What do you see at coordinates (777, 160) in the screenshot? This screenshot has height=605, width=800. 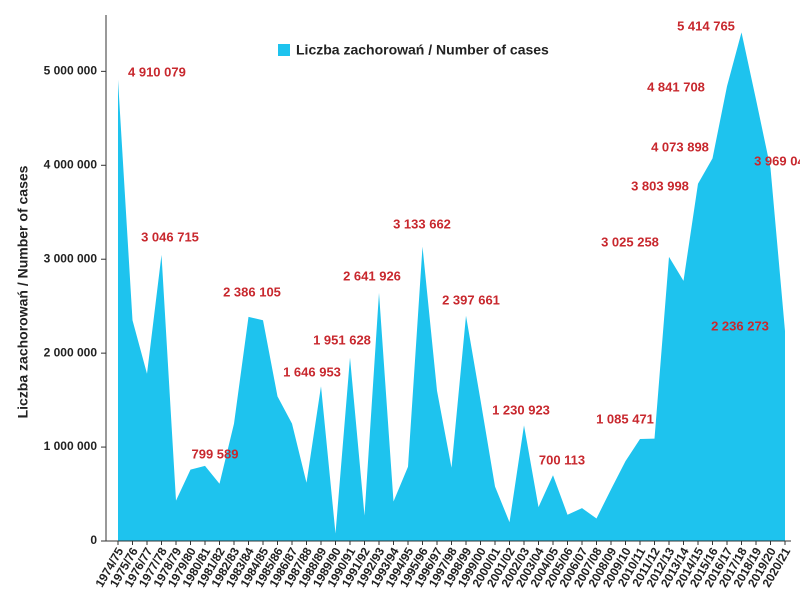 I see `value-label: 3 969 044` at bounding box center [777, 160].